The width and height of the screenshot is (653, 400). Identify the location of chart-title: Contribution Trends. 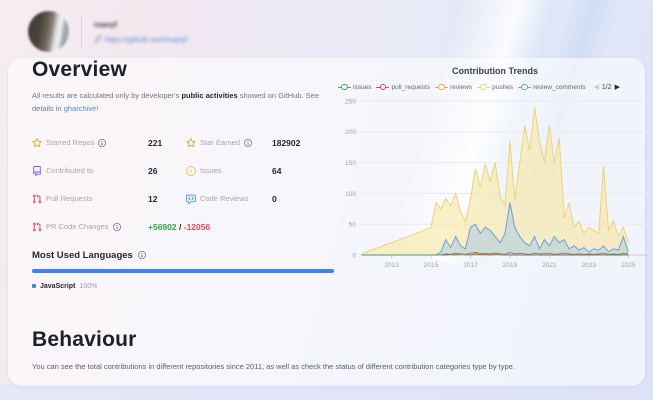
(495, 71).